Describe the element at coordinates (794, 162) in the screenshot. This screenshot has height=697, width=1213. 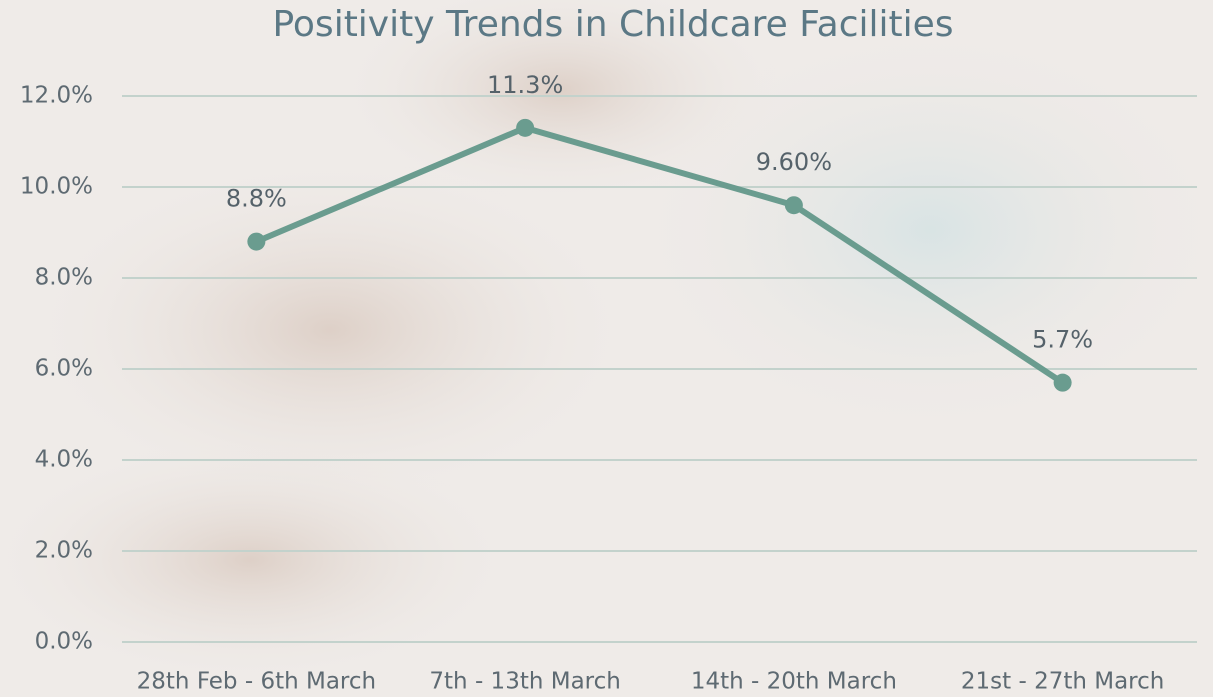
I see `data-label: 9.60%` at that location.